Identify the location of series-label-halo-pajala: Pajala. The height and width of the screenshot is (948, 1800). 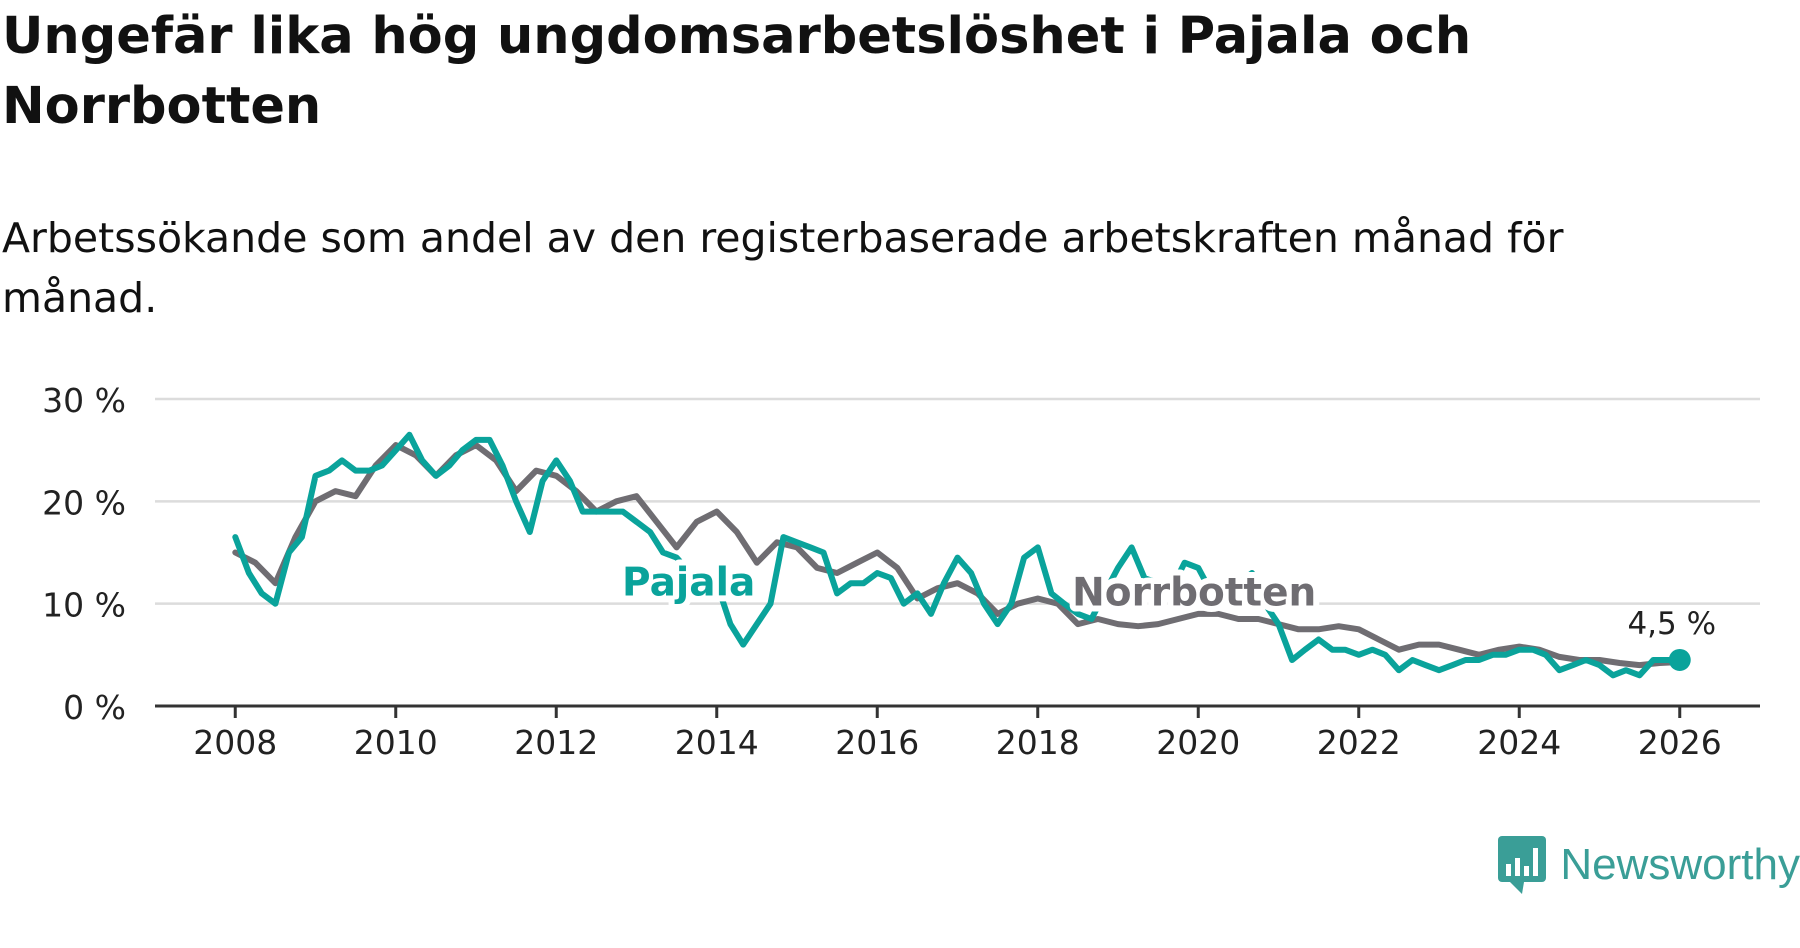
(688, 582).